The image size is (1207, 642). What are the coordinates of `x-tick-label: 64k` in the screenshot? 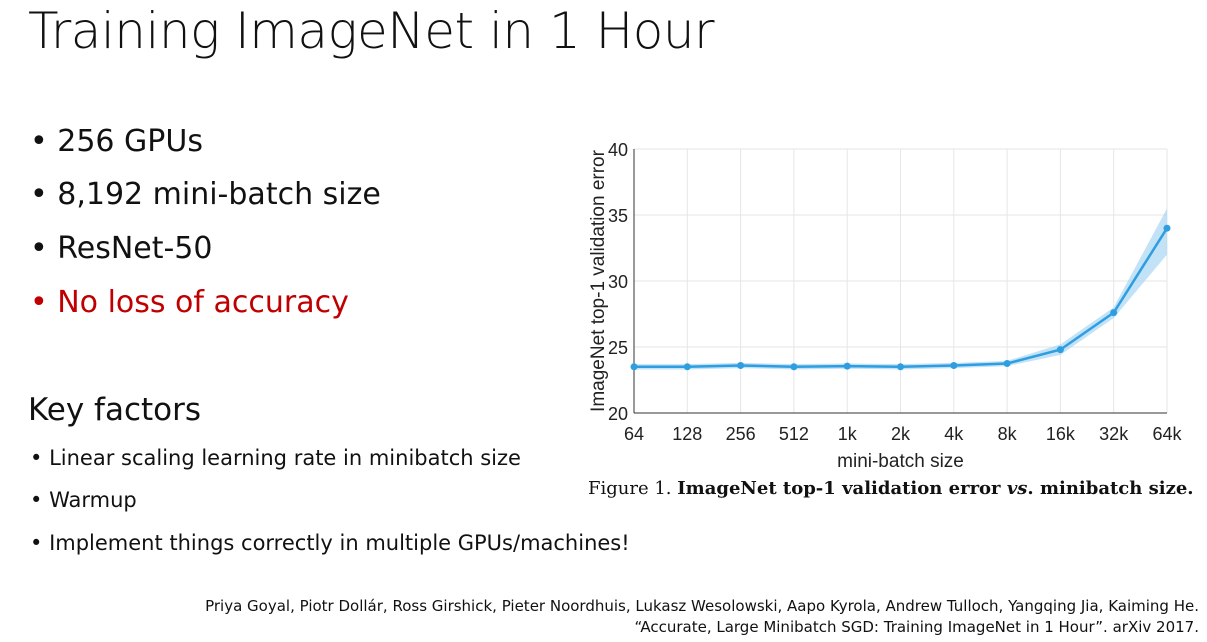 It's located at (1167, 434).